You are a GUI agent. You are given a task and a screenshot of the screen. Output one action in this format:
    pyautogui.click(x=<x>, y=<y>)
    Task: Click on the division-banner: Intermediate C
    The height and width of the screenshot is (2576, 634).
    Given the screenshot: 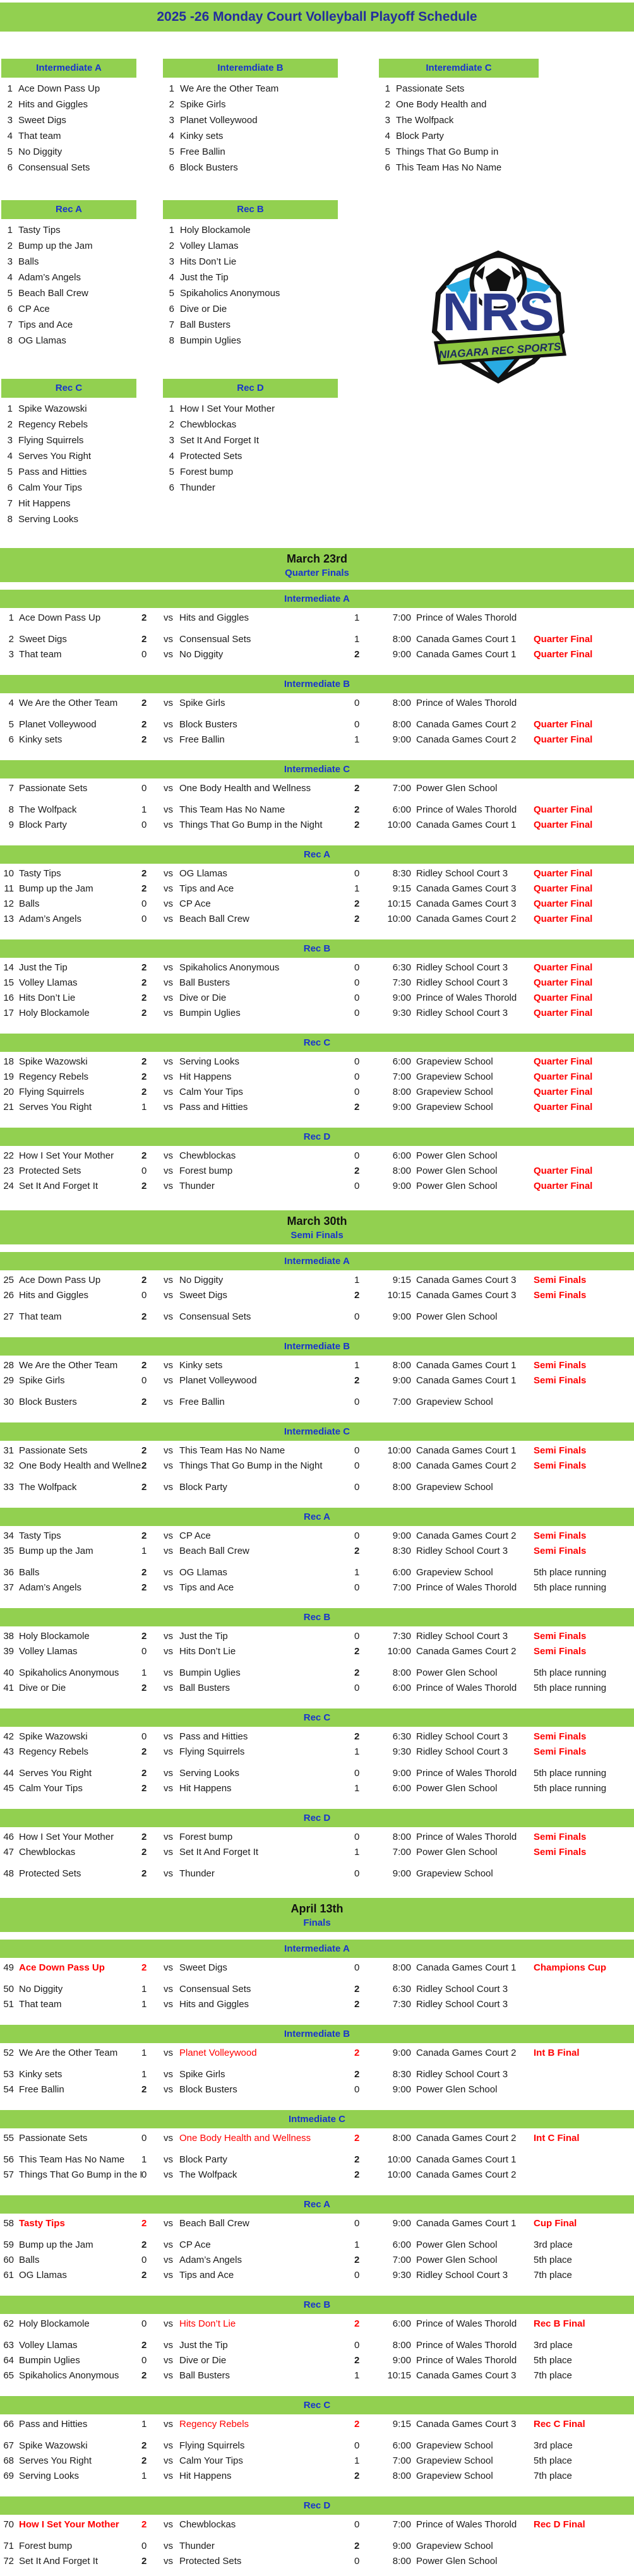 What is the action you would take?
    pyautogui.click(x=317, y=1431)
    